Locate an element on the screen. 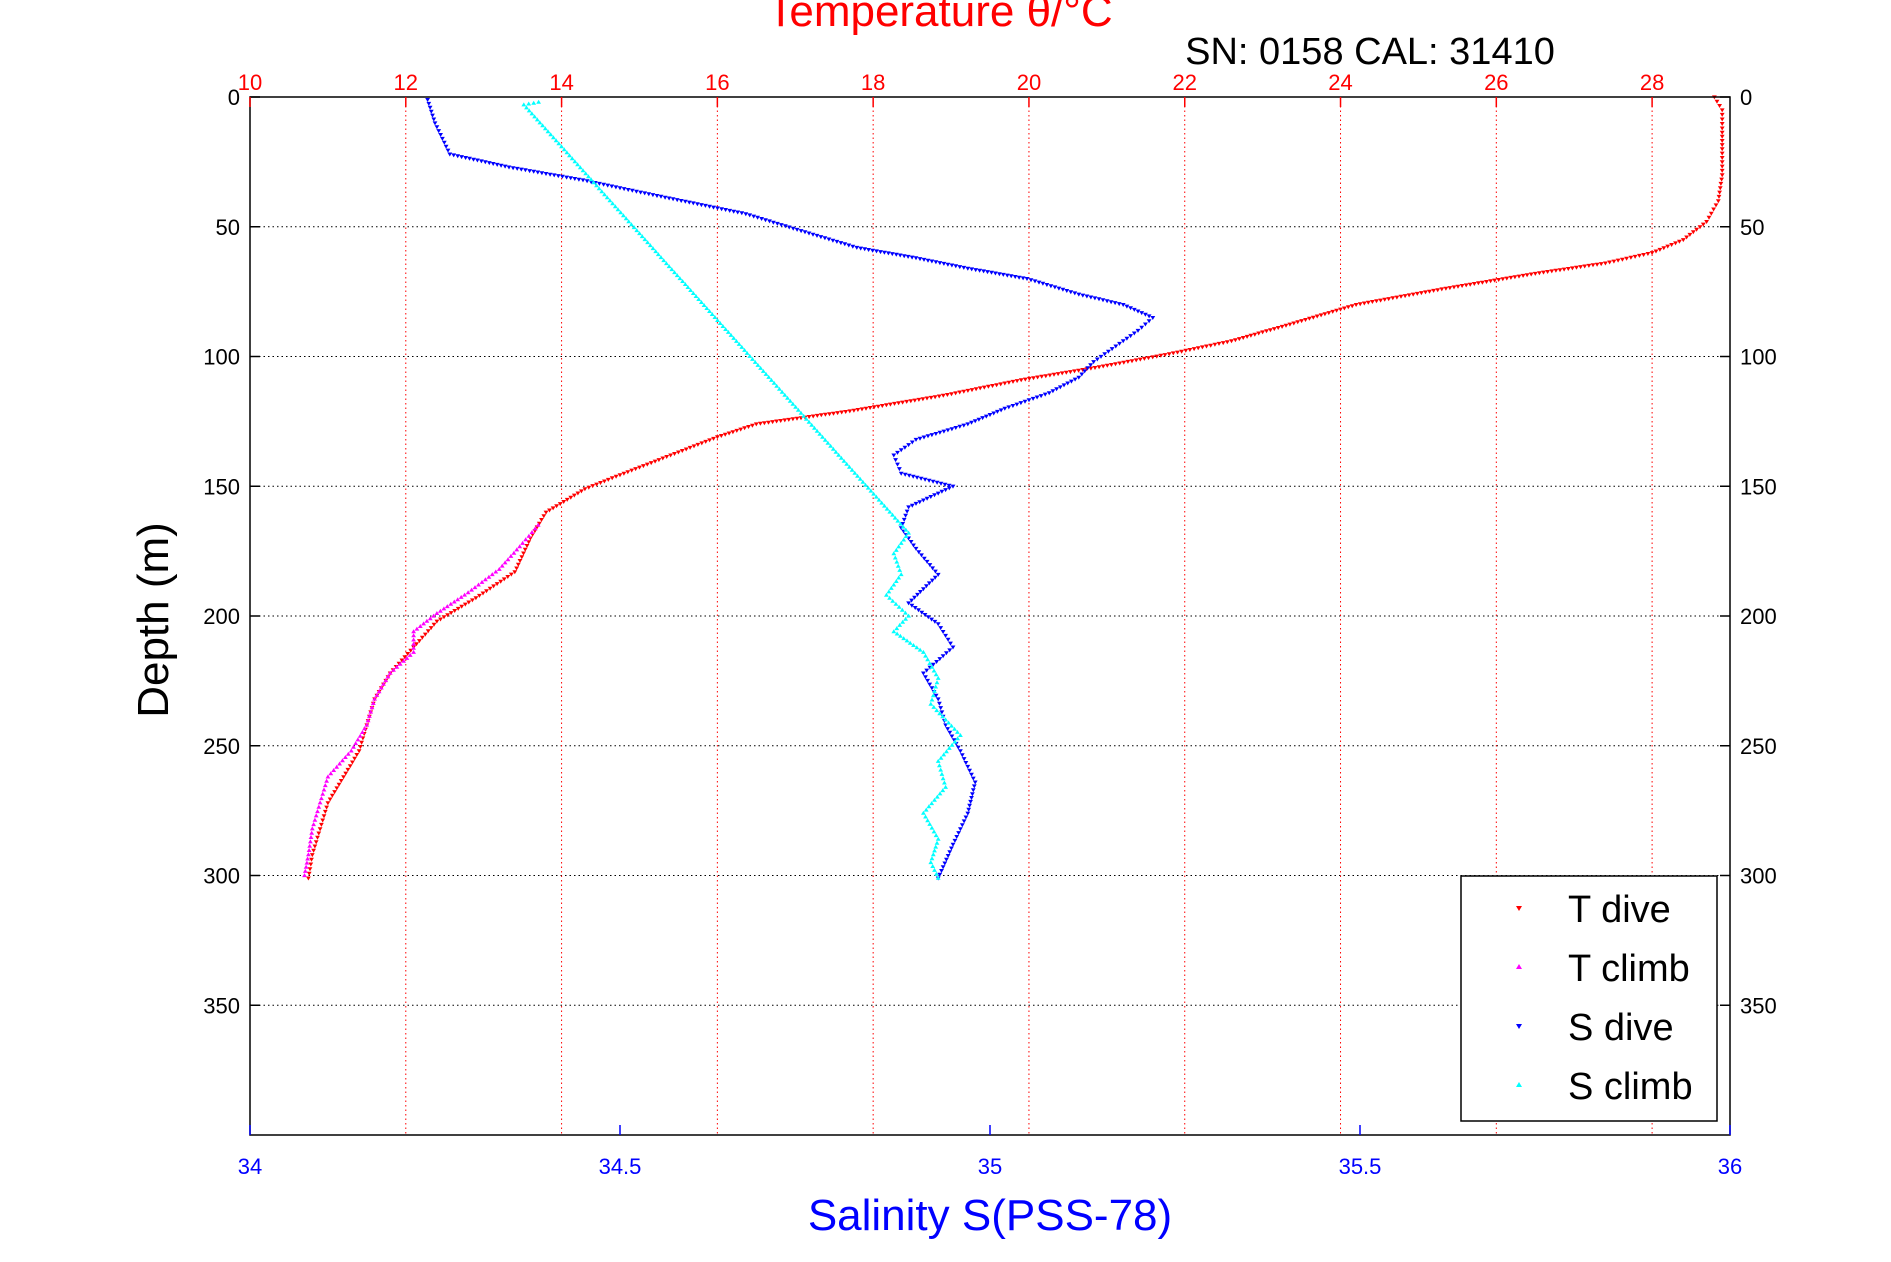 The height and width of the screenshot is (1262, 1891). legend-label: T dive is located at coordinates (1619, 910).